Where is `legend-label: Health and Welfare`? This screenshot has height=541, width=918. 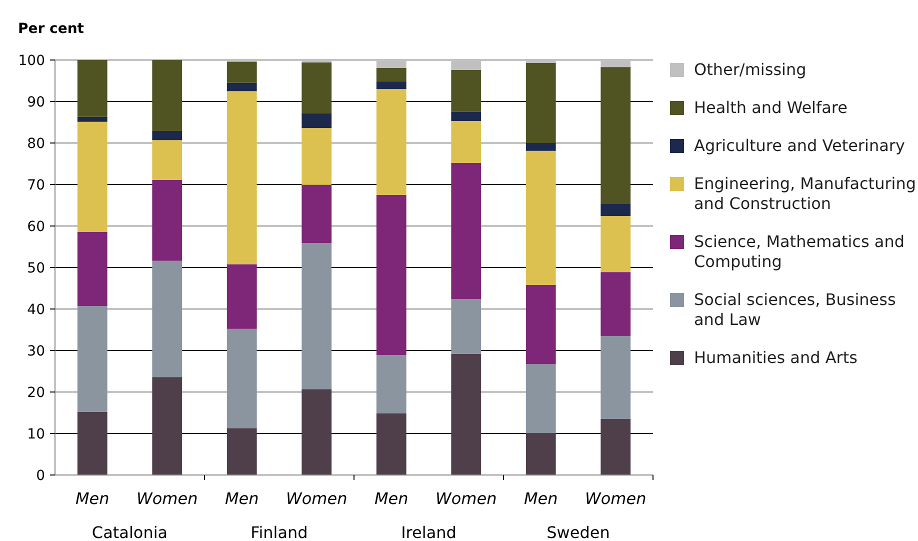
legend-label: Health and Welfare is located at coordinates (771, 107).